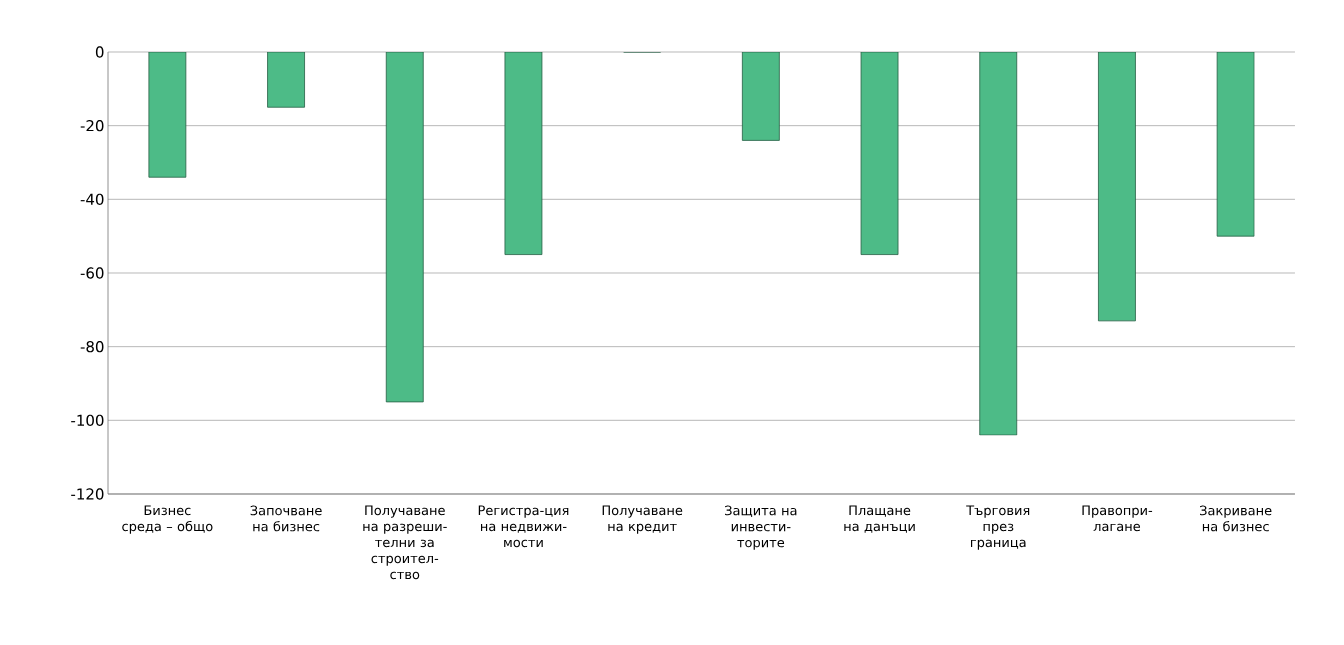 The height and width of the screenshot is (645, 1344). I want to click on y-tick-label: -80, so click(92, 346).